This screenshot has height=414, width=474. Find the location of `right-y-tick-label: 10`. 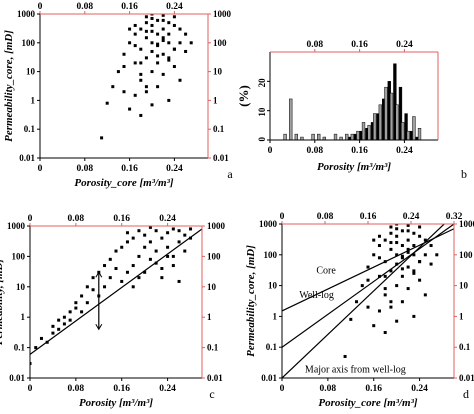

right-y-tick-label: 10 is located at coordinates (218, 72).